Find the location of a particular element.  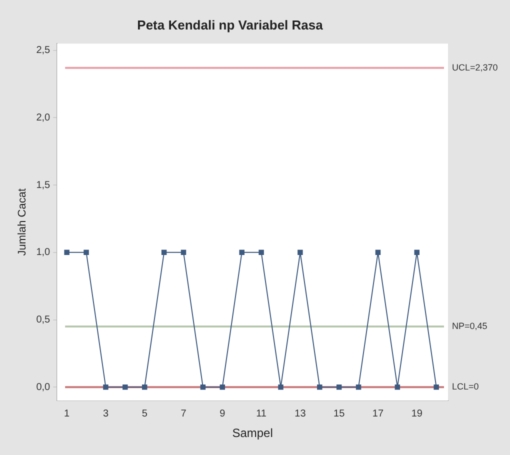

x-tick-label: 3 is located at coordinates (105, 414).